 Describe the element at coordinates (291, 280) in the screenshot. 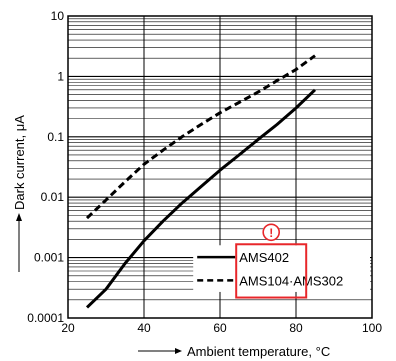

I see `legend-label-ams104-ams302: AMS104·AMS302` at that location.